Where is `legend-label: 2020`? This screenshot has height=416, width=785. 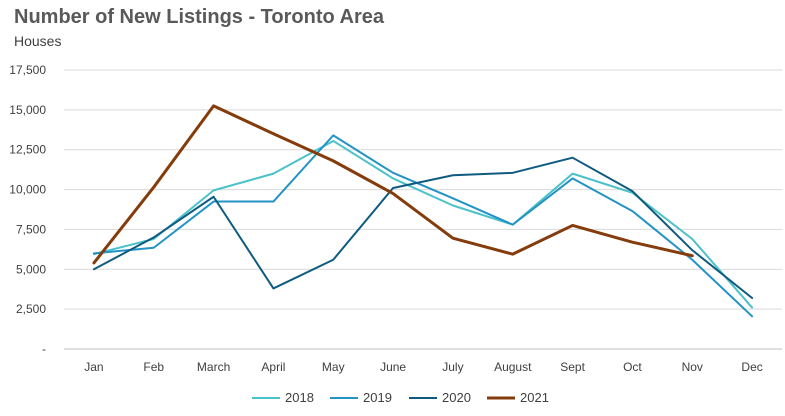
legend-label: 2020 is located at coordinates (456, 397).